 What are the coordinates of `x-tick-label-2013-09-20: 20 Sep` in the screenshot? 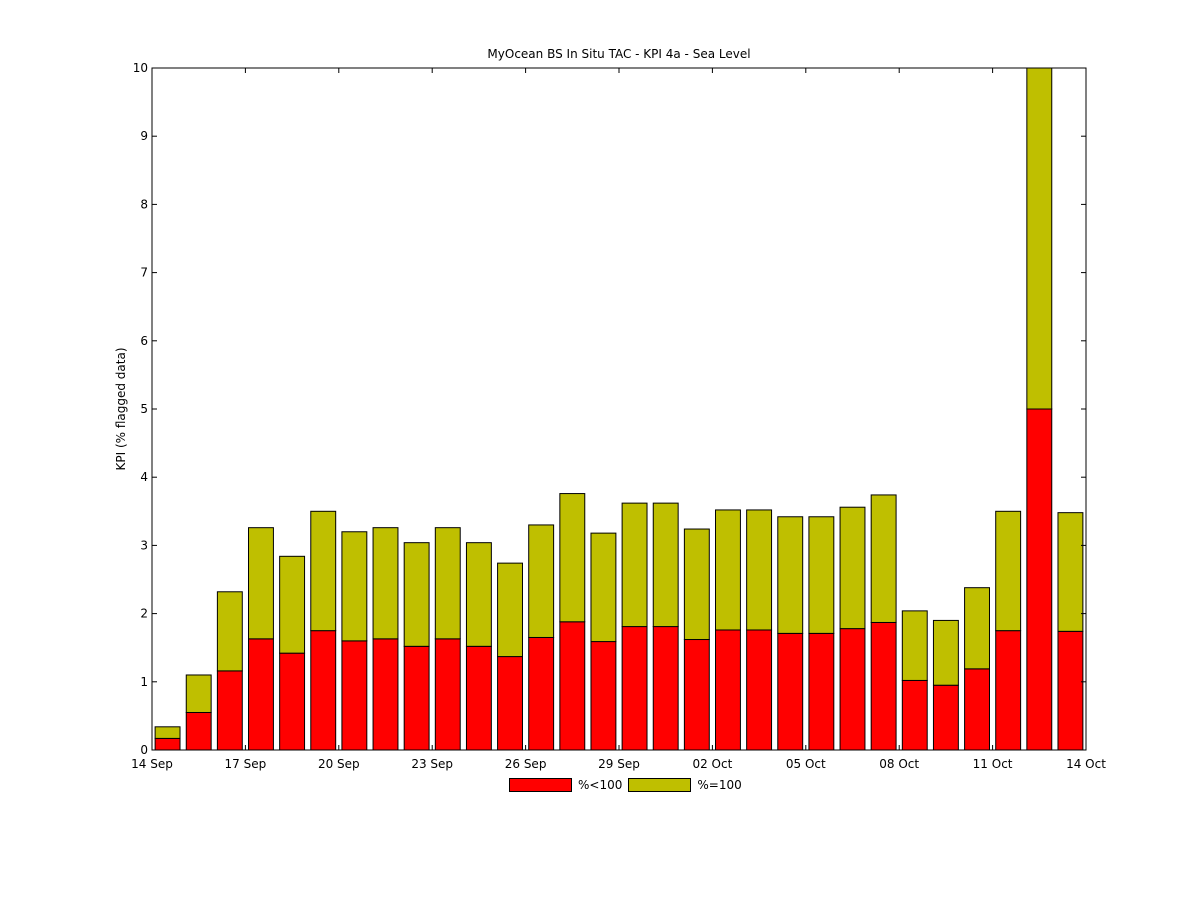 It's located at (339, 764).